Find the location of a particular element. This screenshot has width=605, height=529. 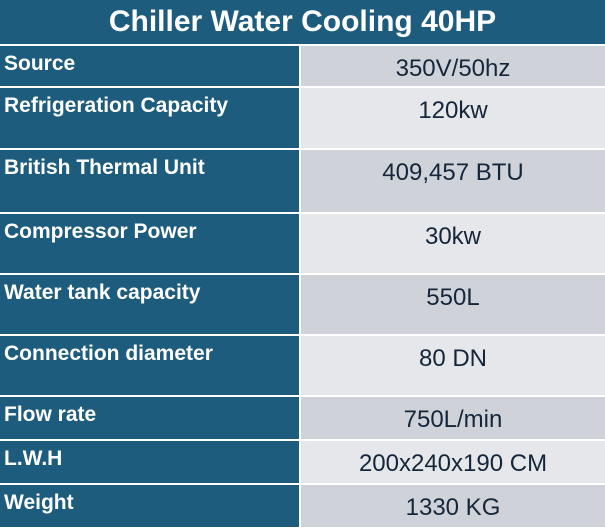

row-label: L.W.H is located at coordinates (150, 463).